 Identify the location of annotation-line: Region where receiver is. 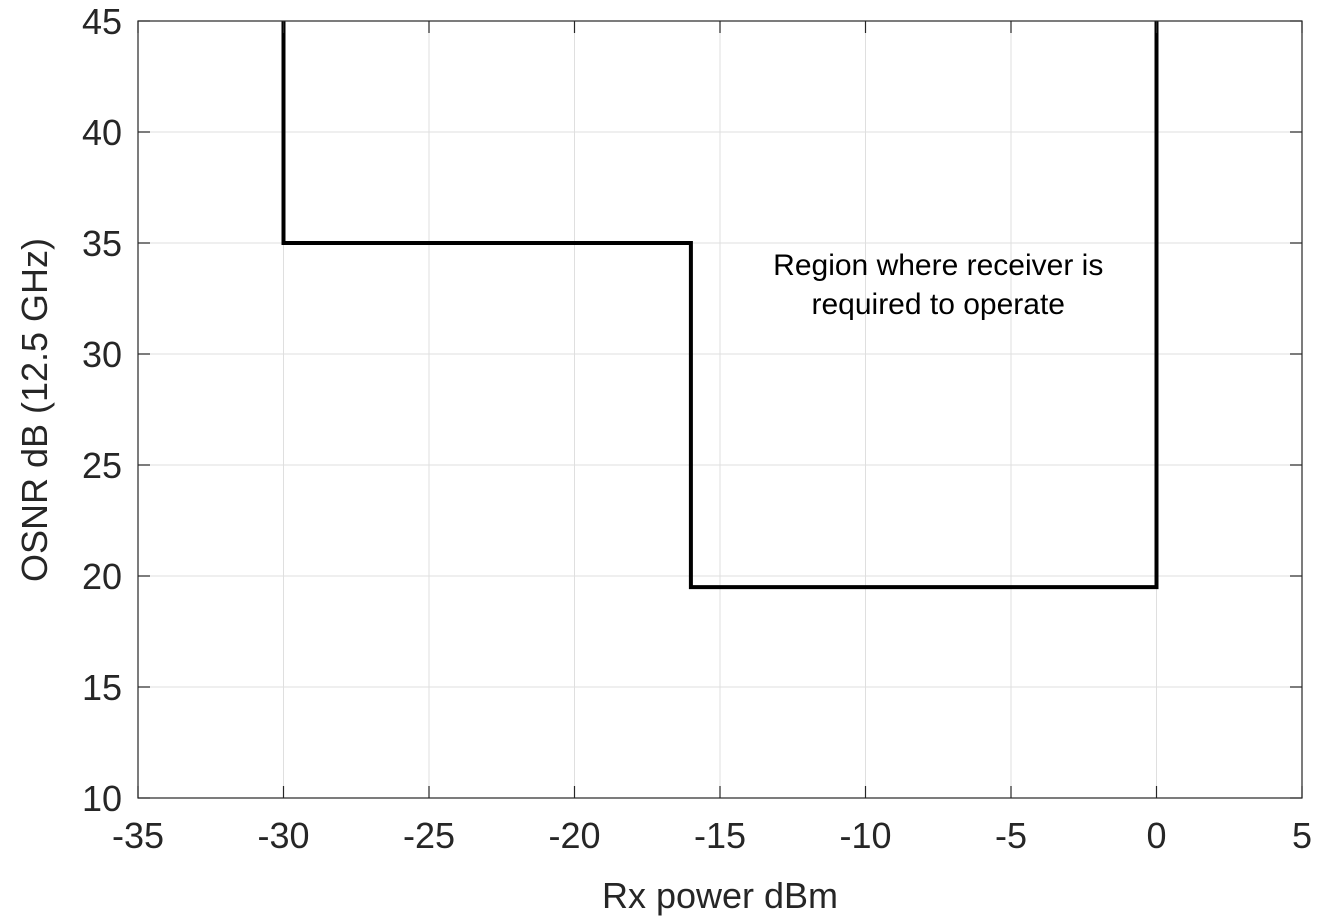
(938, 265).